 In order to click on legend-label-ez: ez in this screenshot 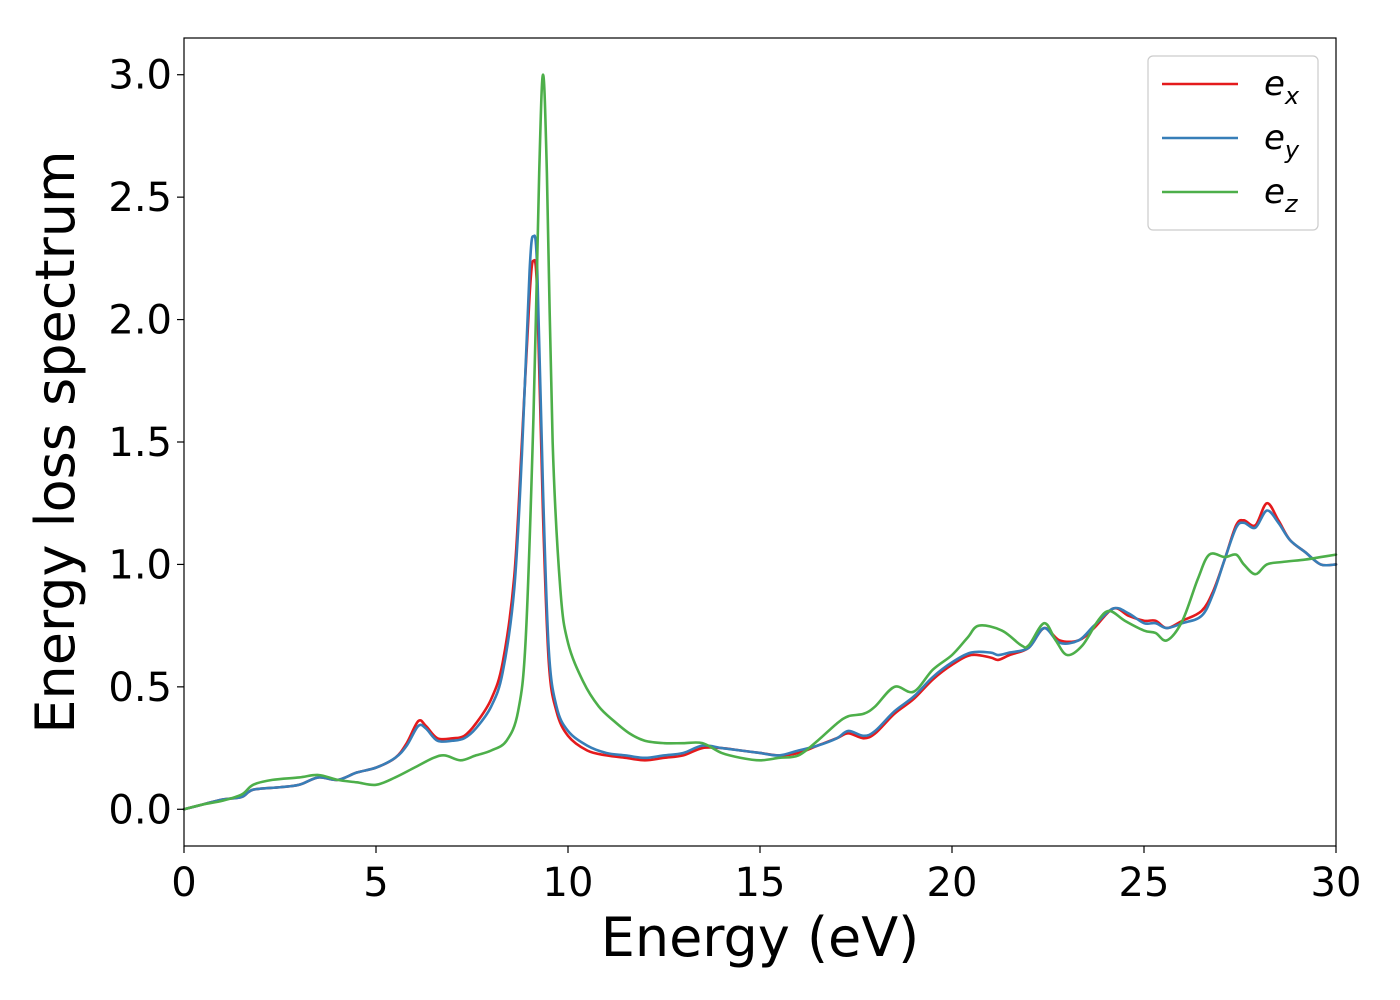, I will do `click(1281, 195)`.